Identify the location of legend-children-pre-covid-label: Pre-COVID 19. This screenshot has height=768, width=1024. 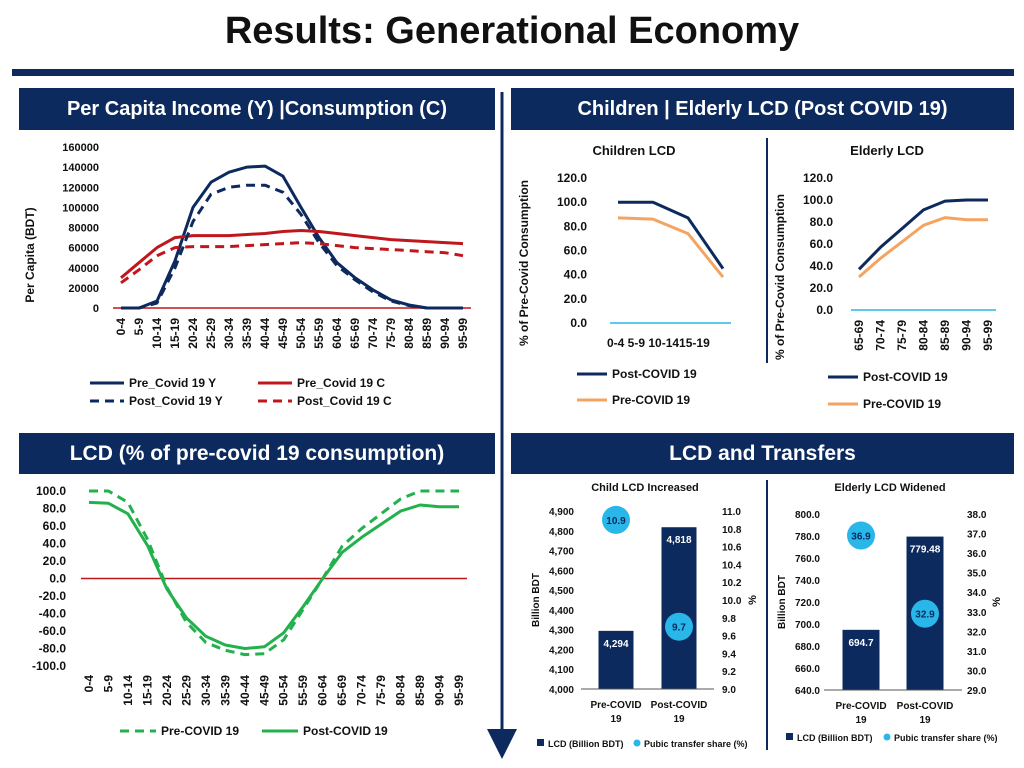
(651, 400).